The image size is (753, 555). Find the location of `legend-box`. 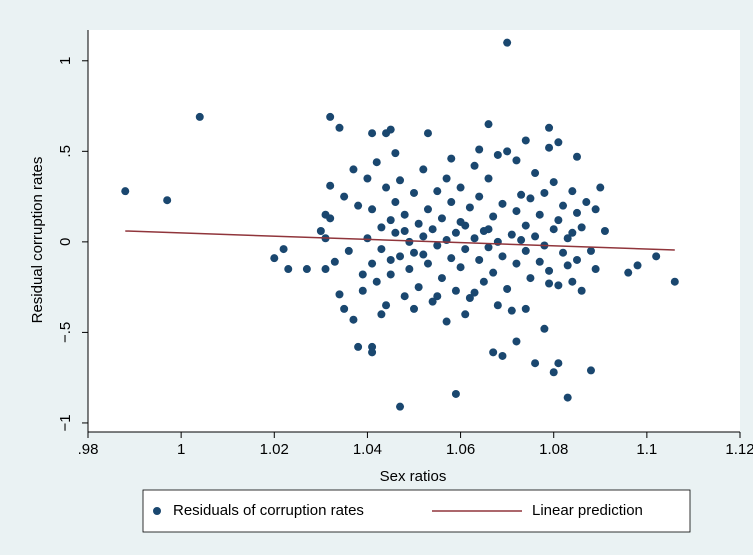

legend-box is located at coordinates (416, 511).